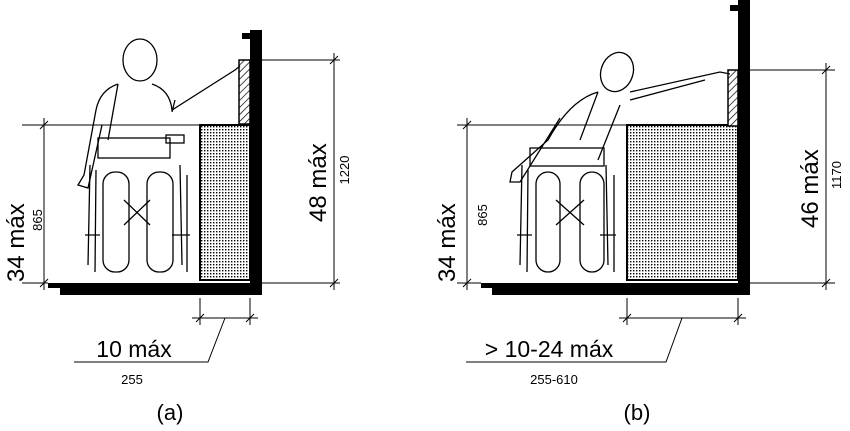 The height and width of the screenshot is (431, 850). I want to click on height-dimension-b, so click(542, 204).